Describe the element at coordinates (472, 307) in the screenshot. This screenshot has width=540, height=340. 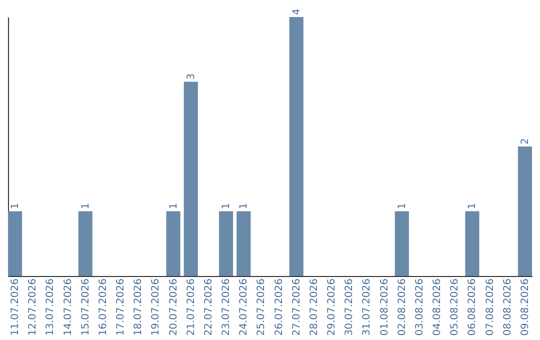
I see `x-tick-label: 06.08.2026` at that location.